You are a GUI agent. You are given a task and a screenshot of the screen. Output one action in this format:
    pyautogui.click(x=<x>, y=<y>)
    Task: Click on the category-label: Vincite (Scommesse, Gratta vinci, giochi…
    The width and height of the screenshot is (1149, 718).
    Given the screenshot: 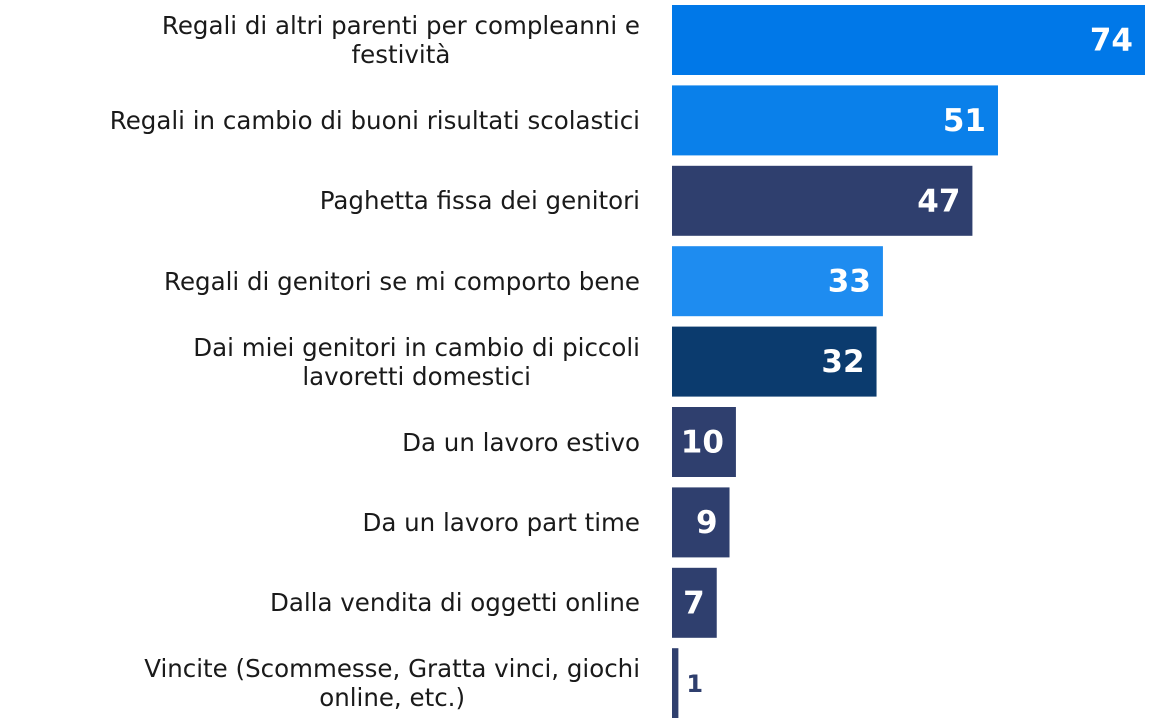 What is the action you would take?
    pyautogui.click(x=320, y=683)
    